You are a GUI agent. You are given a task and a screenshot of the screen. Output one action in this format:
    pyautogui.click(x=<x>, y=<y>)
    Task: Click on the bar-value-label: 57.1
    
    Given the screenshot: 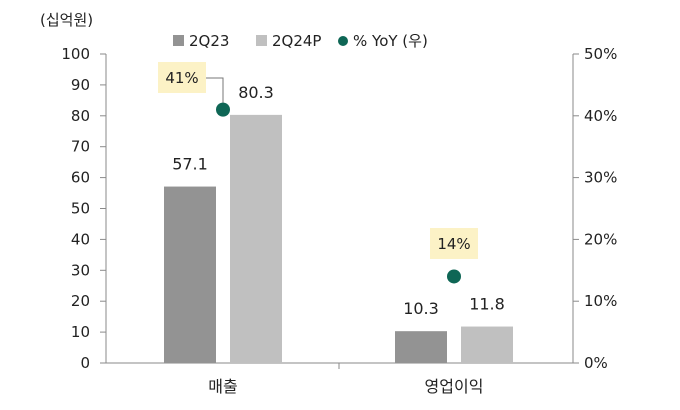 What is the action you would take?
    pyautogui.click(x=190, y=164)
    